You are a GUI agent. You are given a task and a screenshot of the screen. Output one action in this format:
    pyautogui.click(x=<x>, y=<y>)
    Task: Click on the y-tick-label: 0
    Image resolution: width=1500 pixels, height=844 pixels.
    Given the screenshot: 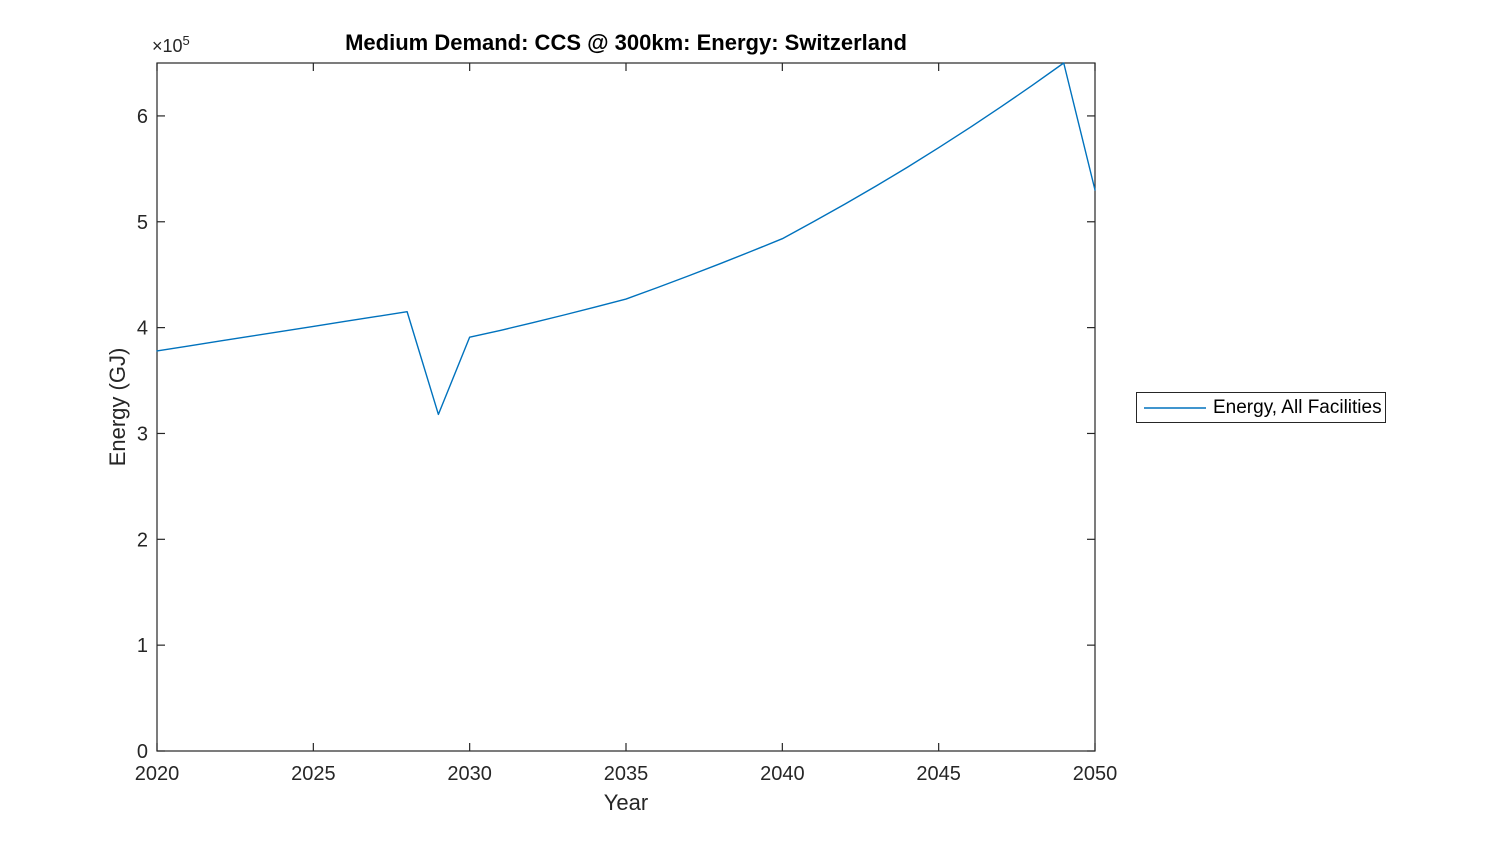 What is the action you would take?
    pyautogui.click(x=142, y=752)
    